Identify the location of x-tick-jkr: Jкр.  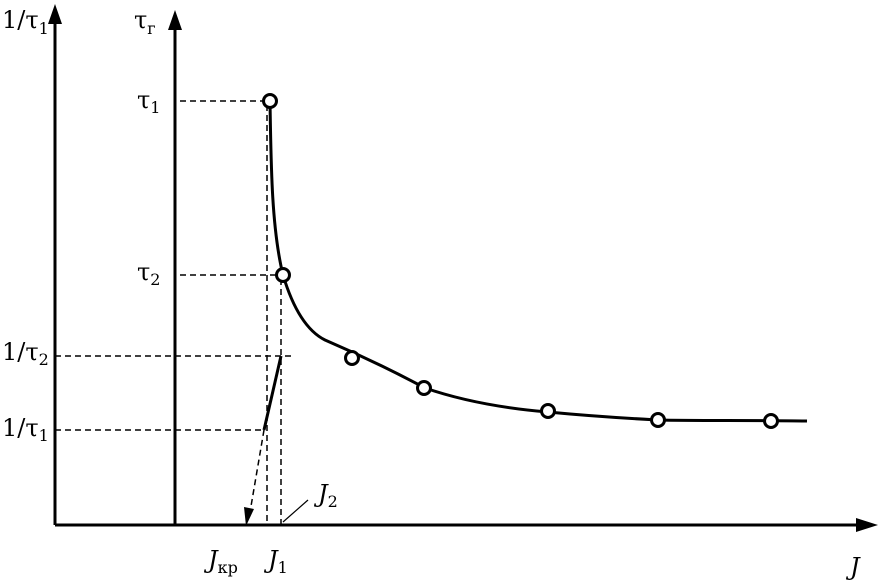
(220, 561).